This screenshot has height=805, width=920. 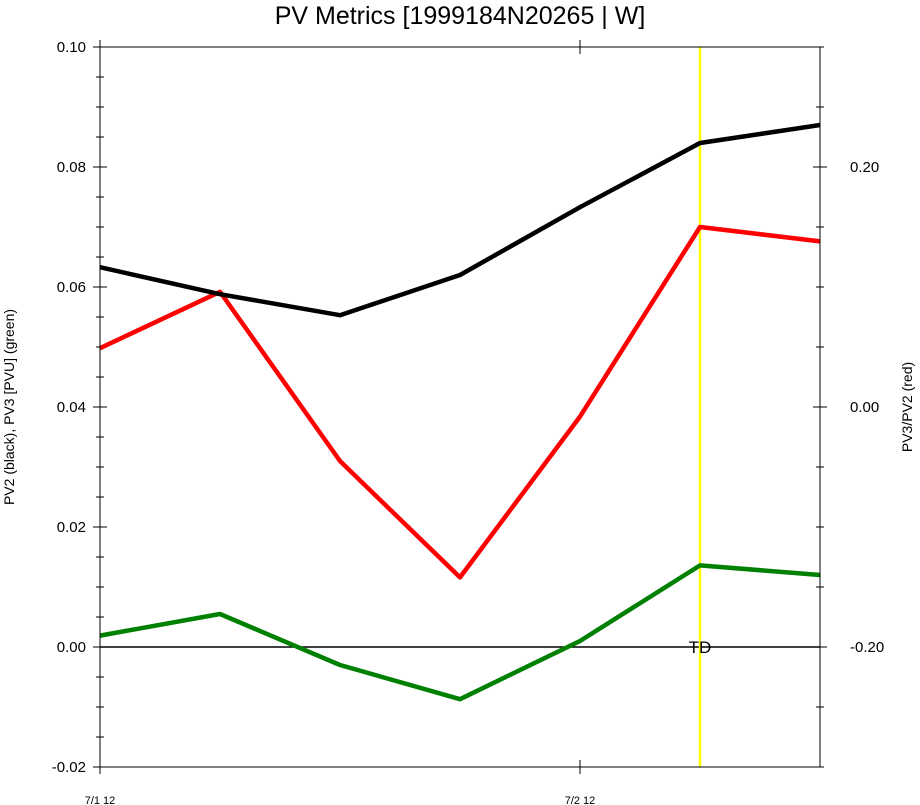 What do you see at coordinates (580, 800) in the screenshot?
I see `x-tick-label: 7/2 12` at bounding box center [580, 800].